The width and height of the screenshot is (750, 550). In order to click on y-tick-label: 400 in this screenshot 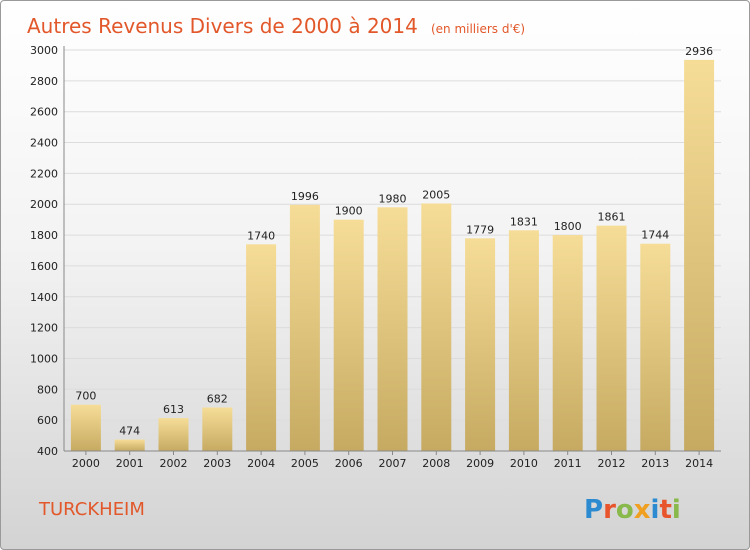, I will do `click(47, 451)`.